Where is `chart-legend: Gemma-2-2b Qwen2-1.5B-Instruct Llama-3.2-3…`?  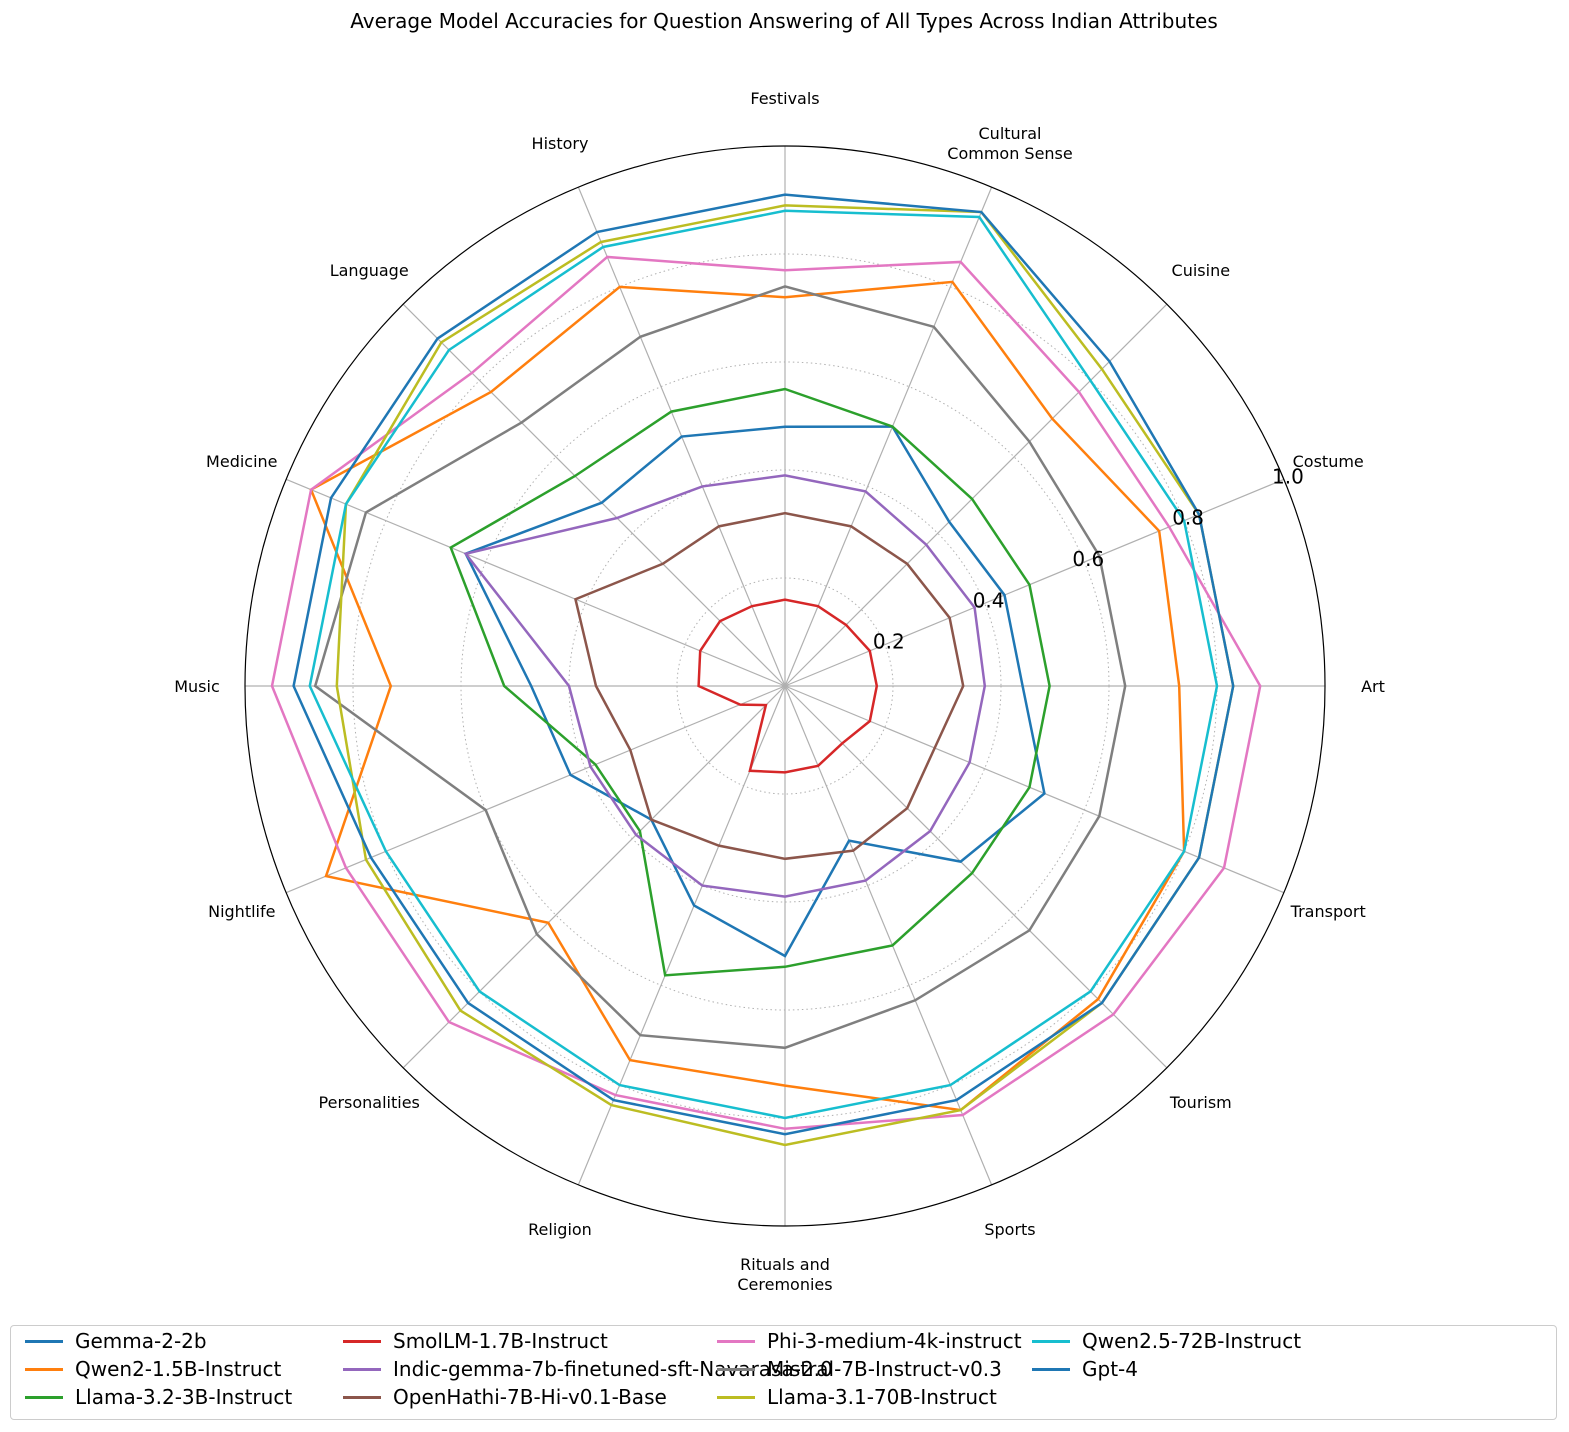
chart-legend: Gemma-2-2b Qwen2-1.5B-Instruct Llama-3.2-3… is located at coordinates (783, 1372).